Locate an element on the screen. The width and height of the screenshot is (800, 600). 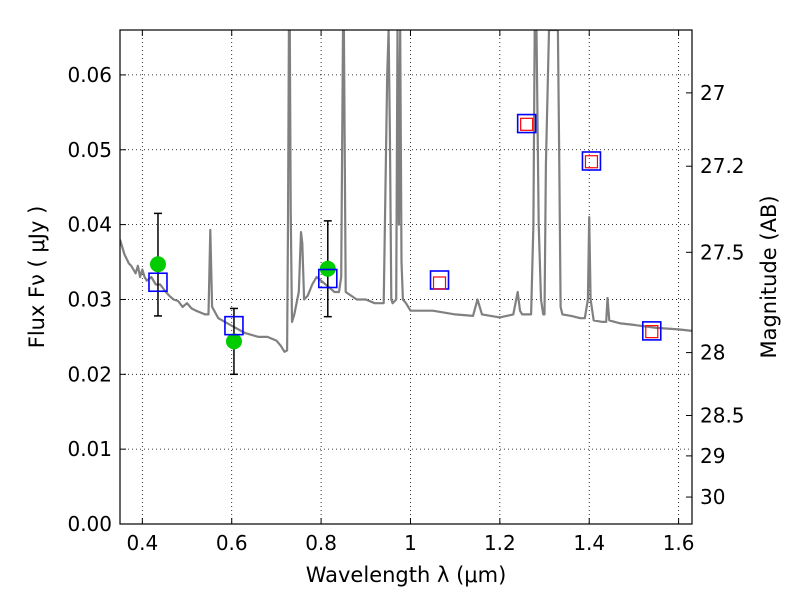
right-tick-label: 27 is located at coordinates (712, 93).